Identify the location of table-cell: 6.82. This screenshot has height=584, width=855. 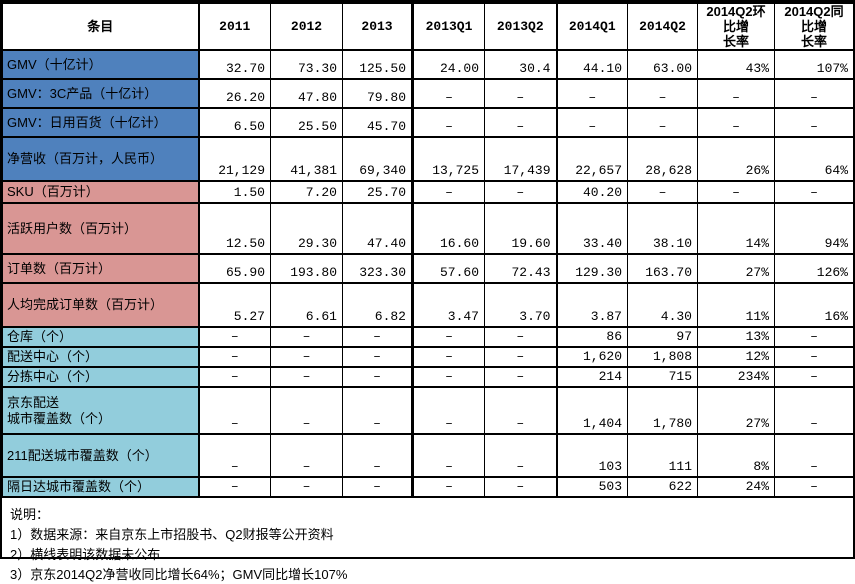
(378, 305).